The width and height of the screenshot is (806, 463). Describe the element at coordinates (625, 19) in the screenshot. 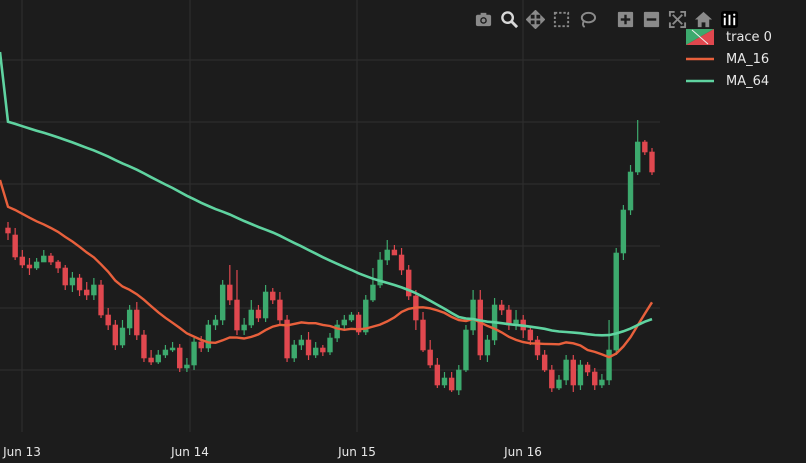

I see `zoom-in-button` at that location.